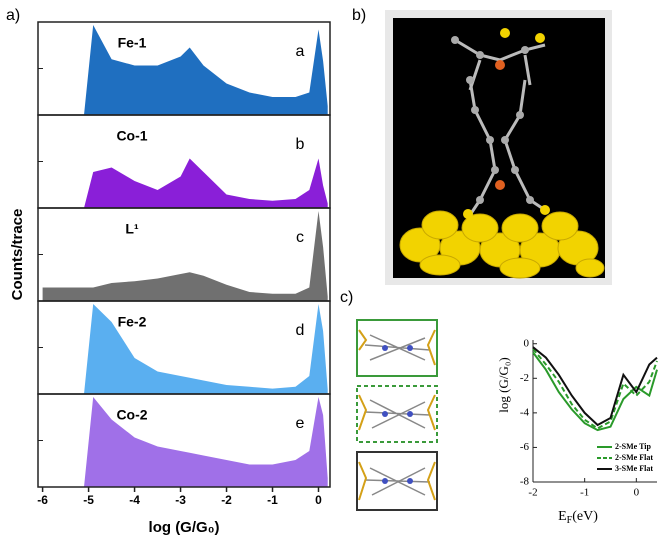 The image size is (659, 540). What do you see at coordinates (300, 237) in the screenshot?
I see `panel-letter: c` at bounding box center [300, 237].